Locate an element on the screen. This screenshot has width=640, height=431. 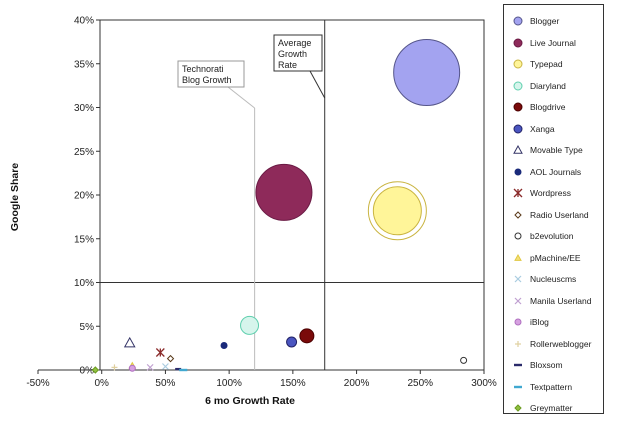
x-tick-label: -50% is located at coordinates (37, 383).